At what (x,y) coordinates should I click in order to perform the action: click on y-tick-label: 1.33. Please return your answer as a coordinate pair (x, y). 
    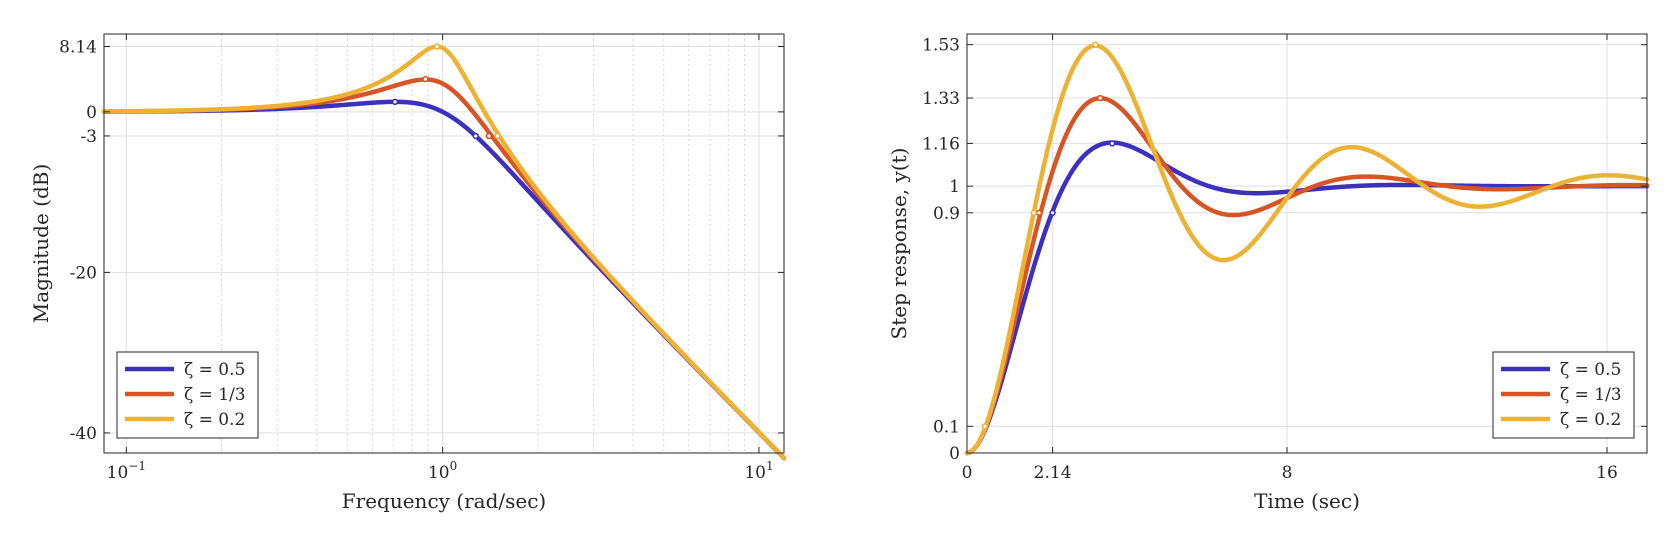
    Looking at the image, I should click on (941, 99).